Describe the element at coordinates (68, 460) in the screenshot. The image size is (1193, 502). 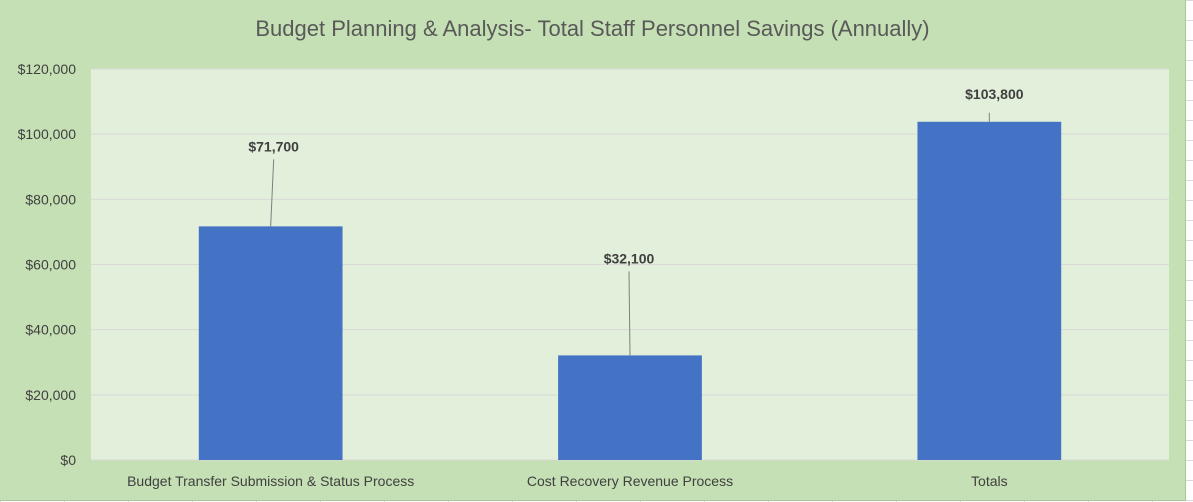
I see `y-tick-label: $0` at that location.